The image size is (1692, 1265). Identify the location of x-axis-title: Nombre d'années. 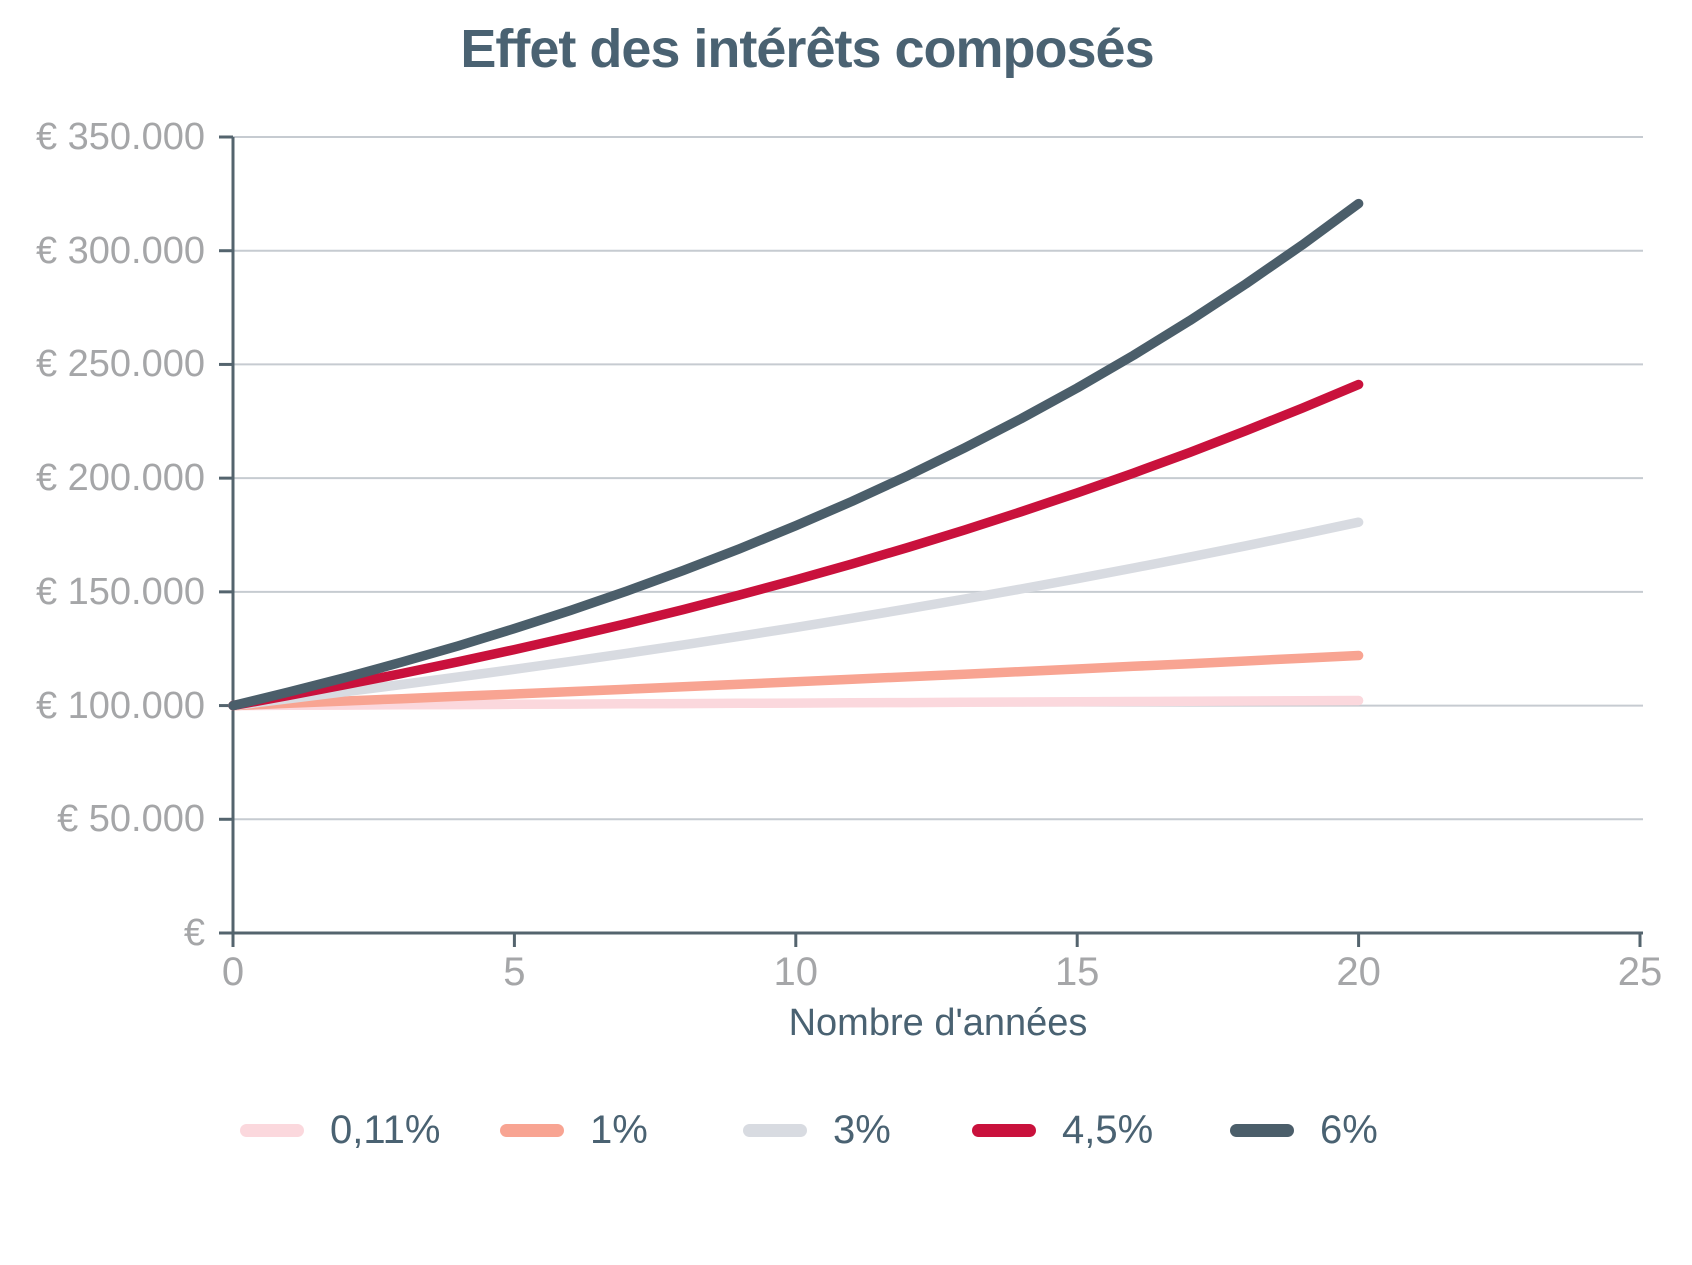
(938, 1023).